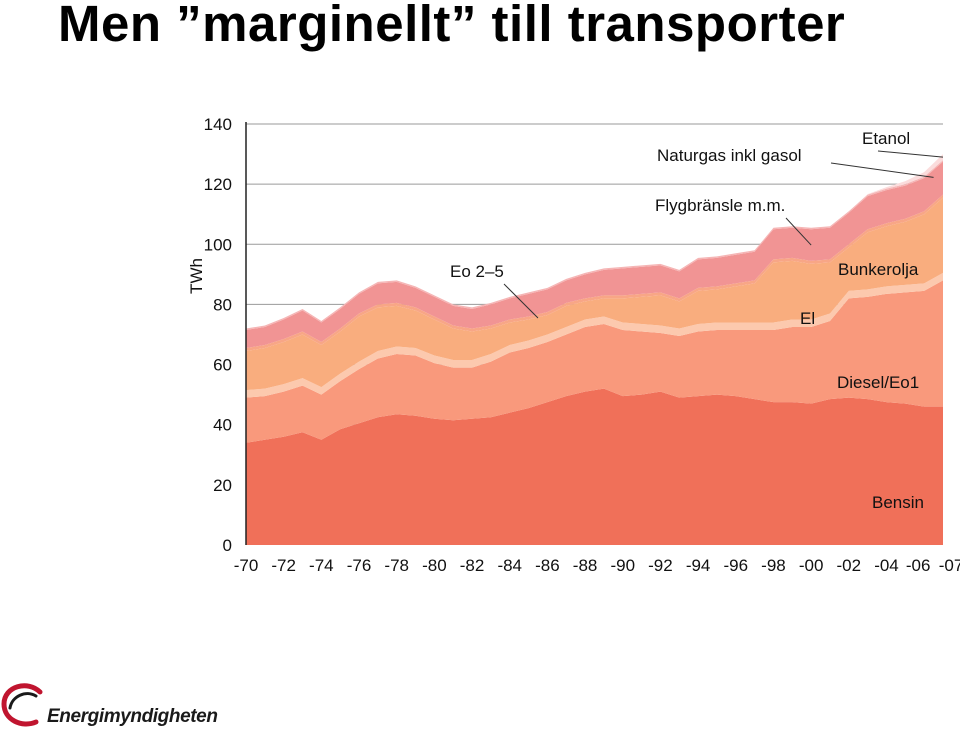 The image size is (960, 734). I want to click on x-tick-label: -72, so click(283, 565).